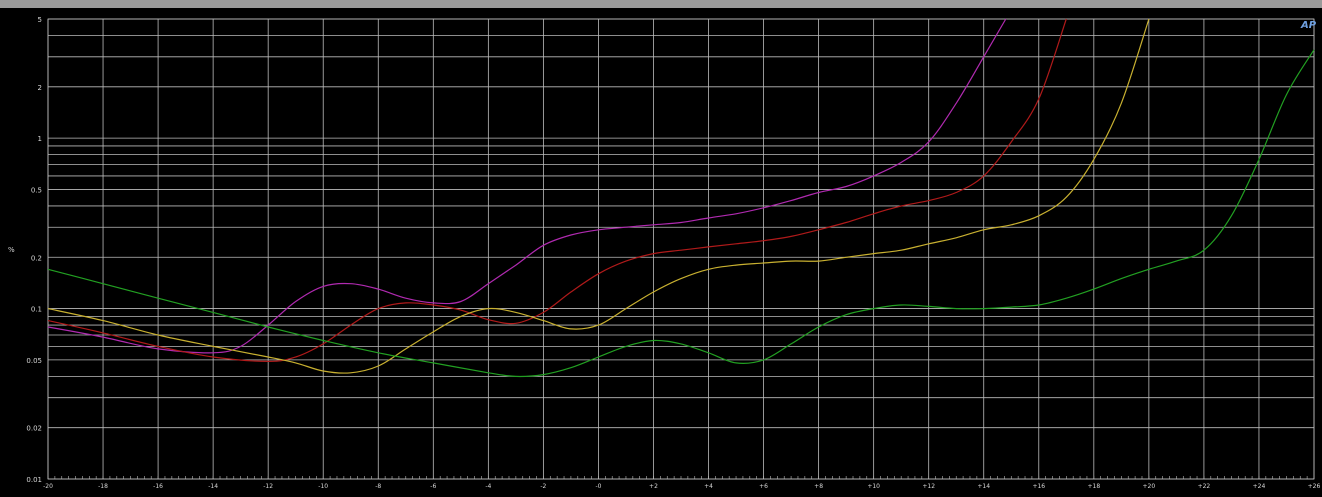 This screenshot has height=497, width=1322. What do you see at coordinates (48, 486) in the screenshot?
I see `x-tick-label: -20` at bounding box center [48, 486].